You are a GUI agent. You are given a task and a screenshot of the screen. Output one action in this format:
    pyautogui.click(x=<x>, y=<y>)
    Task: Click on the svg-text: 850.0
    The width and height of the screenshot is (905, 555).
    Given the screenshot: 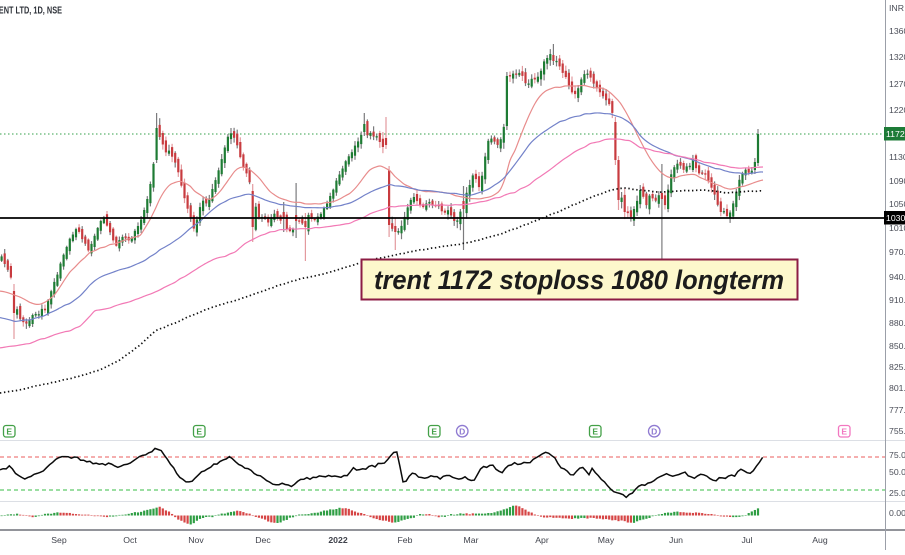 What is the action you would take?
    pyautogui.click(x=897, y=346)
    